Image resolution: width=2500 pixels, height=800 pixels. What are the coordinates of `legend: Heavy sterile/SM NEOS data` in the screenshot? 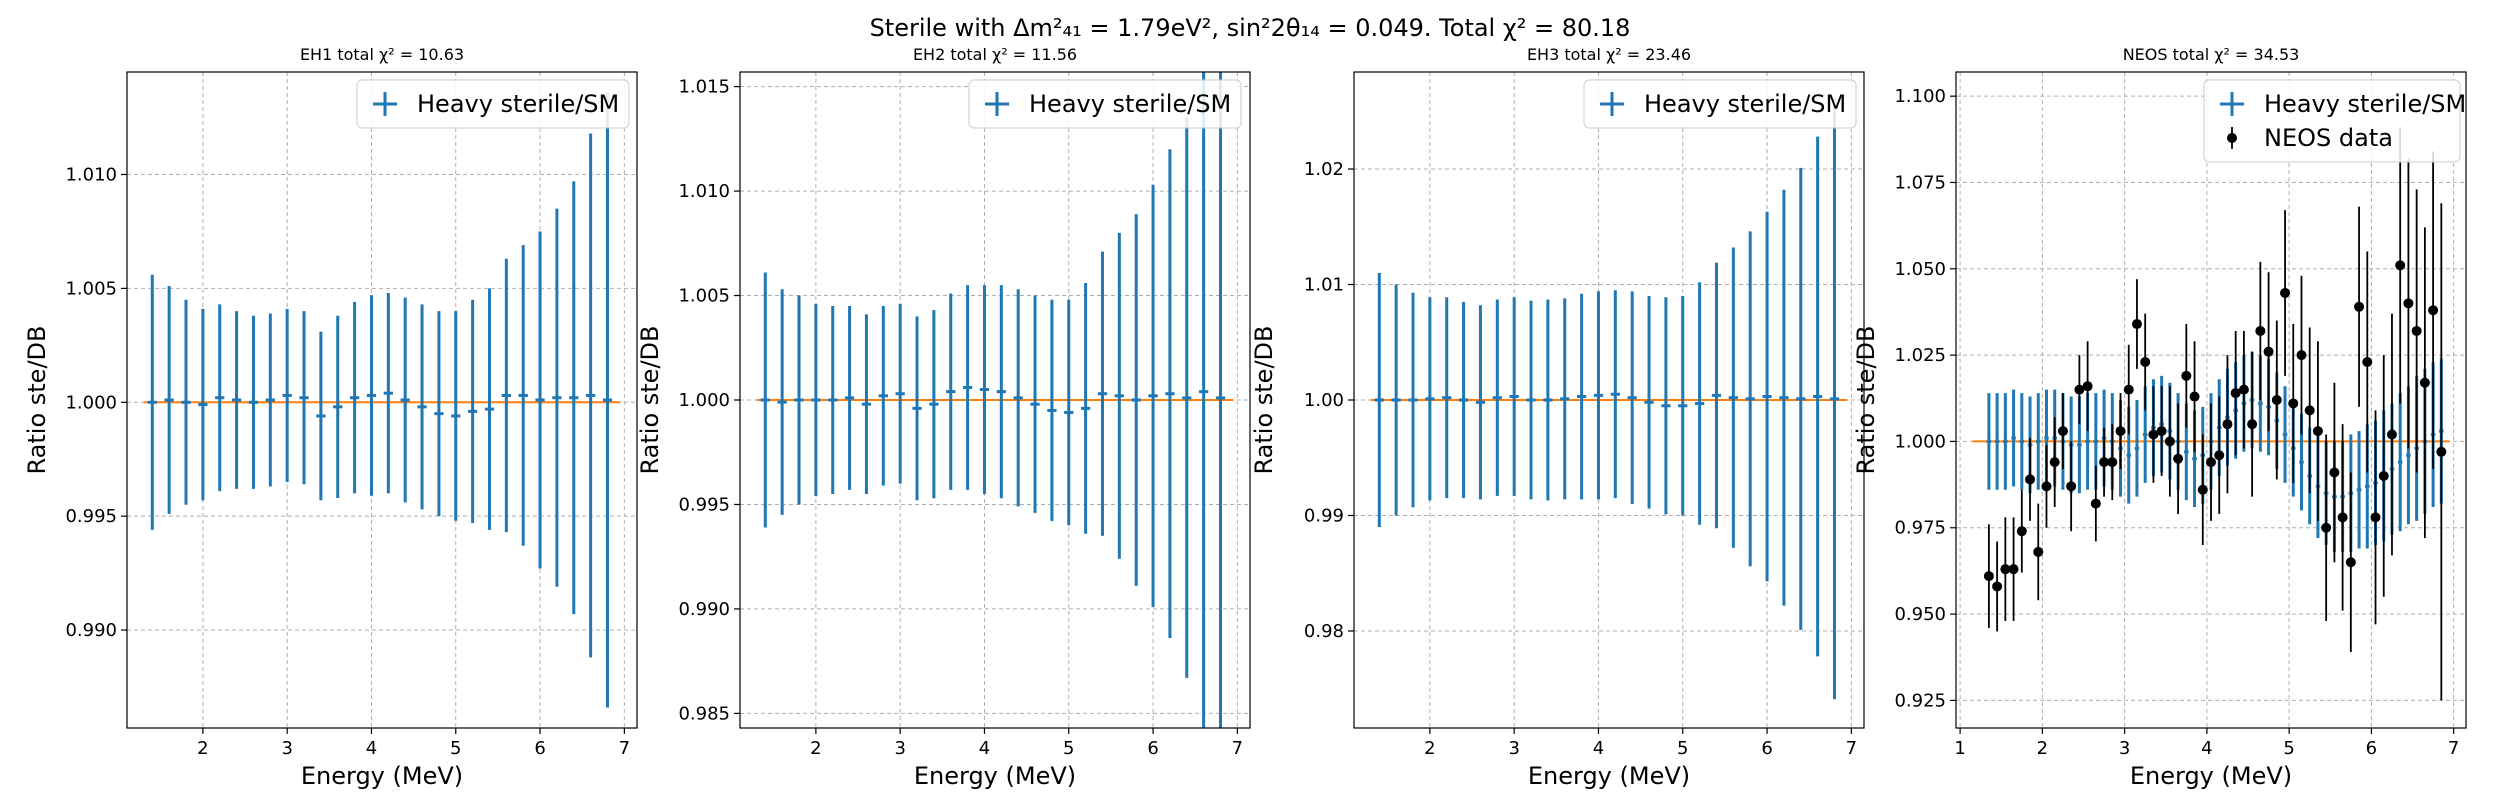 It's located at (2334, 121).